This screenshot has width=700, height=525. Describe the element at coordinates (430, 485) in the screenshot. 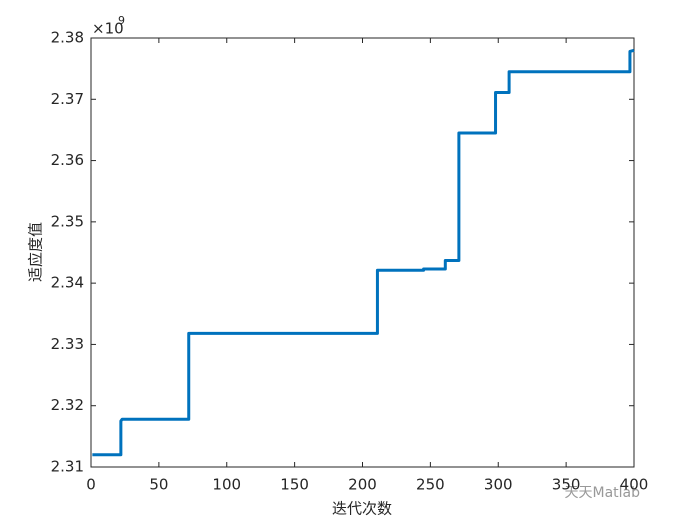

I see `x-tick-label: 250` at that location.